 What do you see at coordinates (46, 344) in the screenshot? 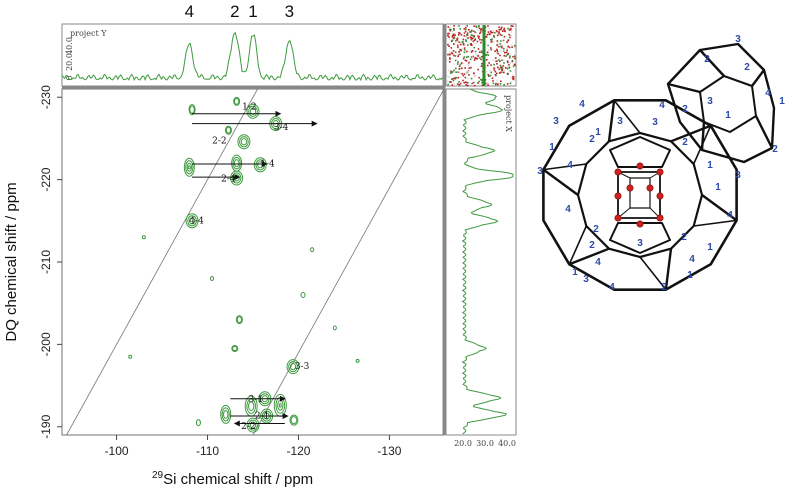
I see `y-tick-label: -200` at bounding box center [46, 344].